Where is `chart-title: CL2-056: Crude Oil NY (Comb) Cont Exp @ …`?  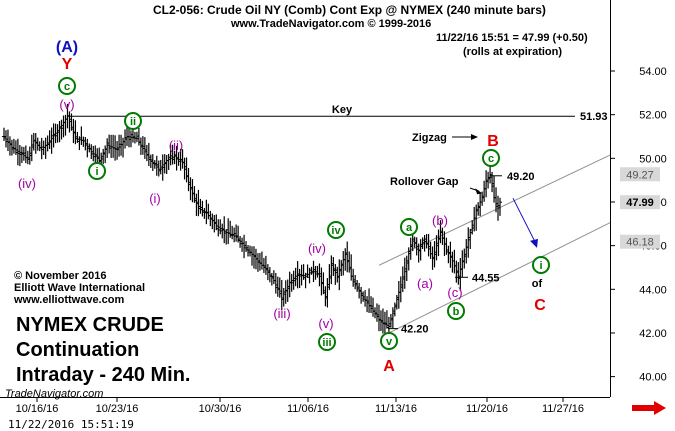
chart-title: CL2-056: Crude Oil NY (Comb) Cont Exp @ … is located at coordinates (349, 10).